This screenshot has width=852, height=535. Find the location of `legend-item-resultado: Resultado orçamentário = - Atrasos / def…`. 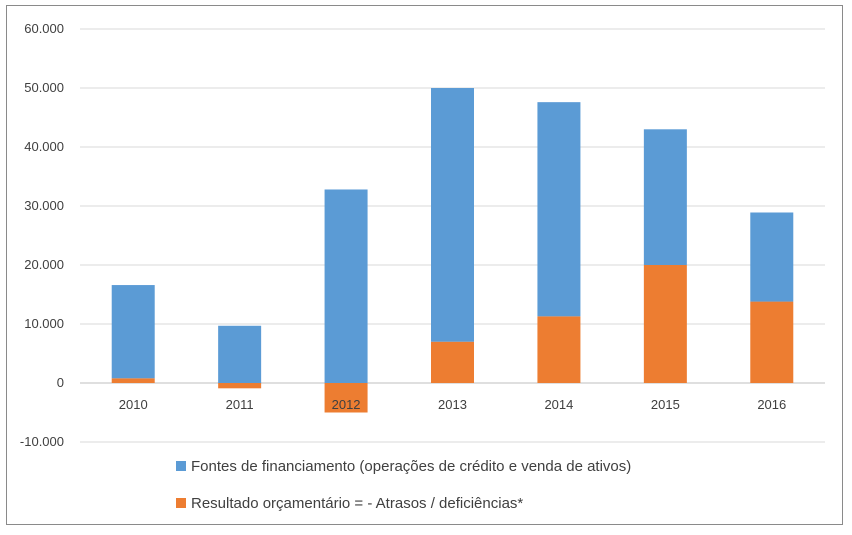

legend-item-resultado: Resultado orçamentário = - Atrasos / def… is located at coordinates (349, 503).